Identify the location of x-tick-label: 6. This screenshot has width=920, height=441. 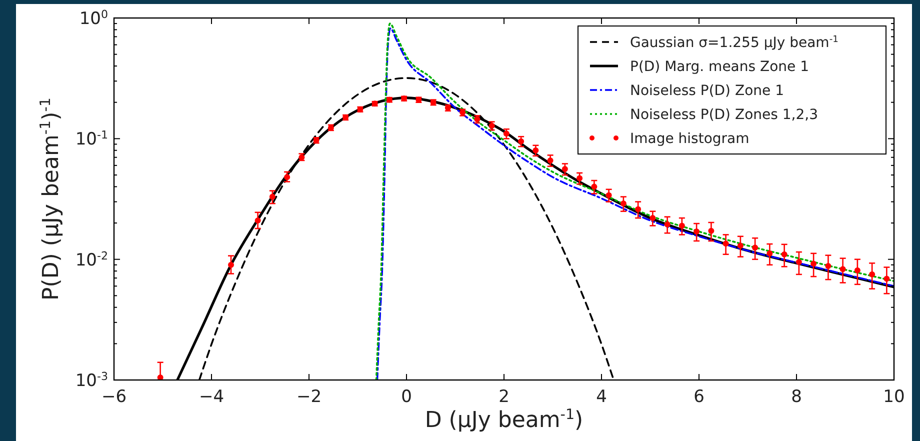
(699, 397).